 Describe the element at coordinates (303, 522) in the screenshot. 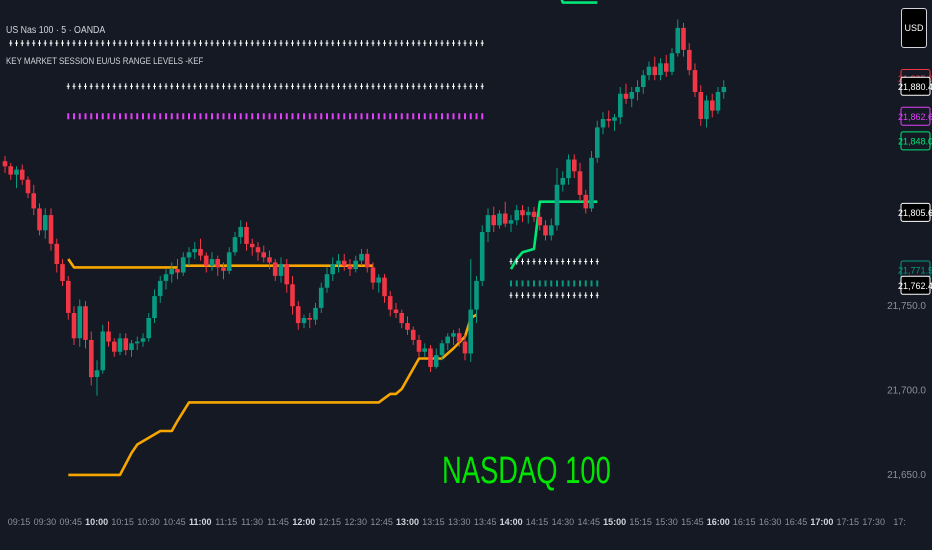

I see `x-tick-label: 12:00` at that location.